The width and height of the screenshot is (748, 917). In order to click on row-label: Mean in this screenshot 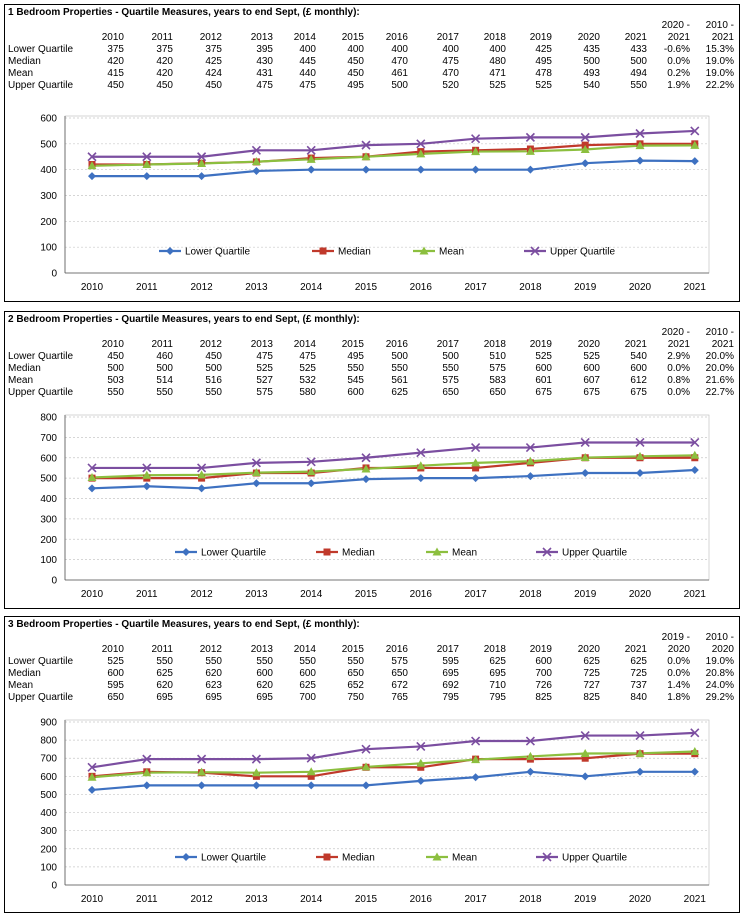, I will do `click(21, 685)`.